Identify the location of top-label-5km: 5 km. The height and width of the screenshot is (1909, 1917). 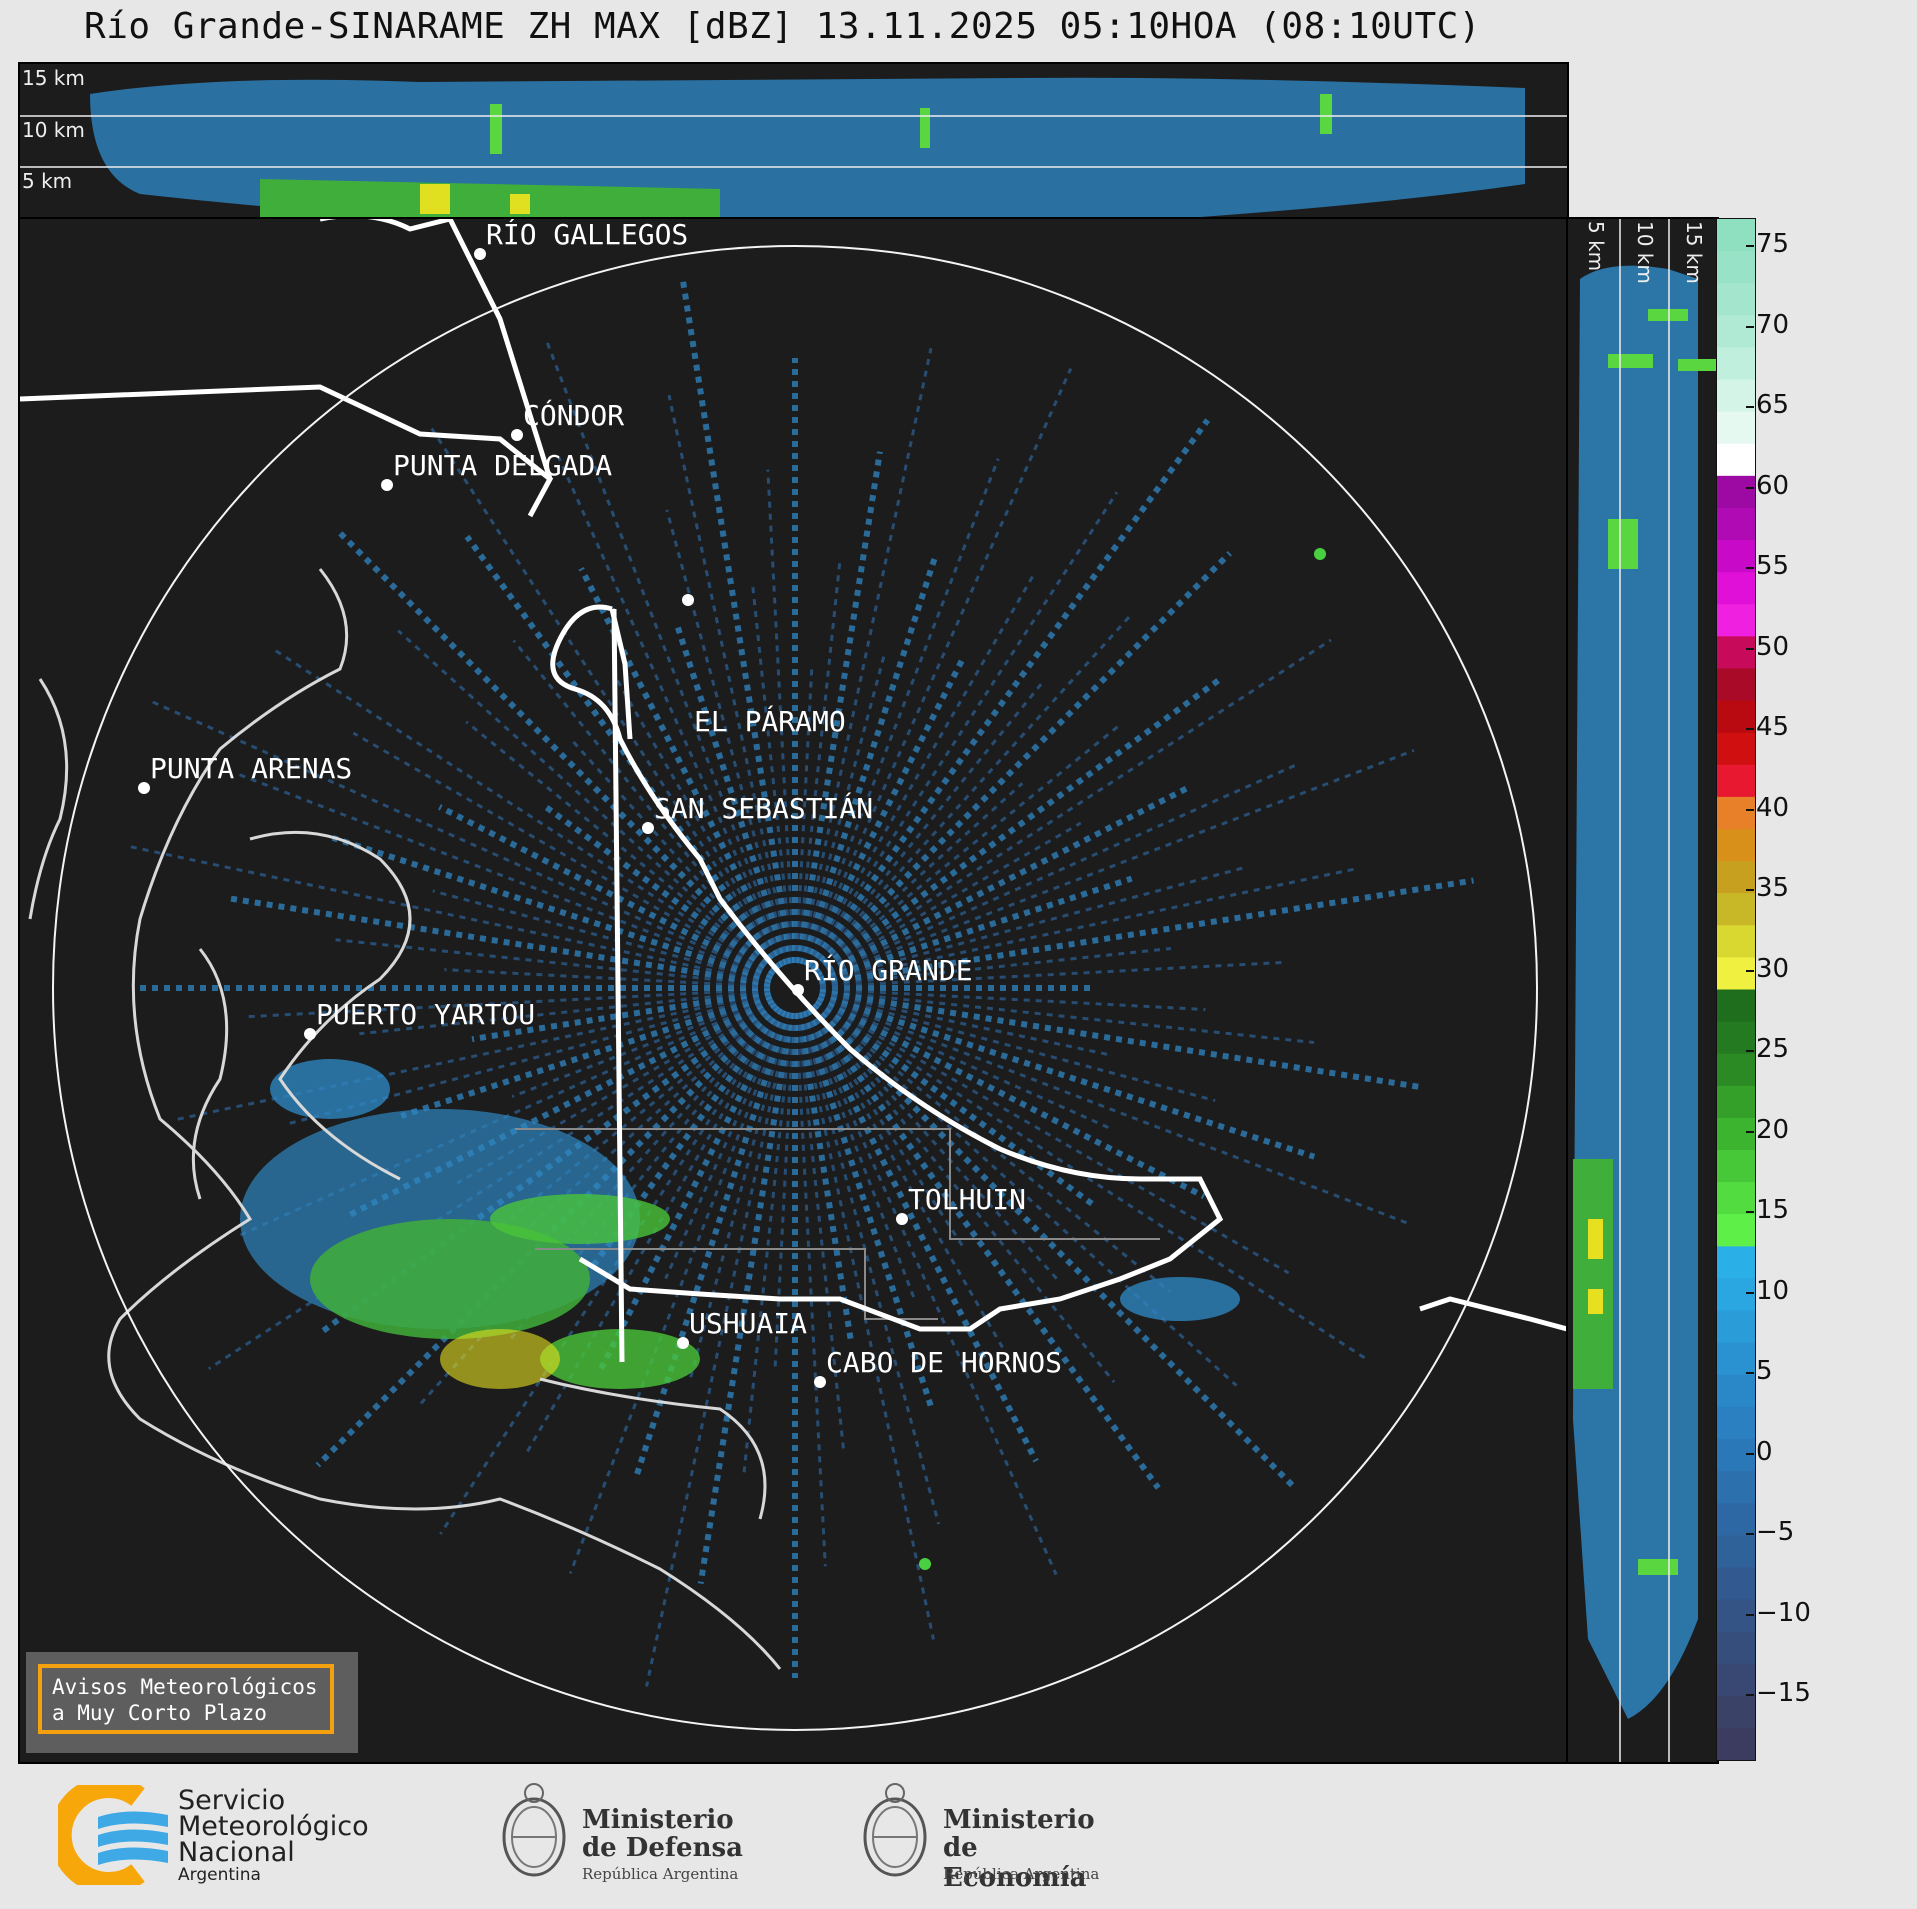
(47, 181).